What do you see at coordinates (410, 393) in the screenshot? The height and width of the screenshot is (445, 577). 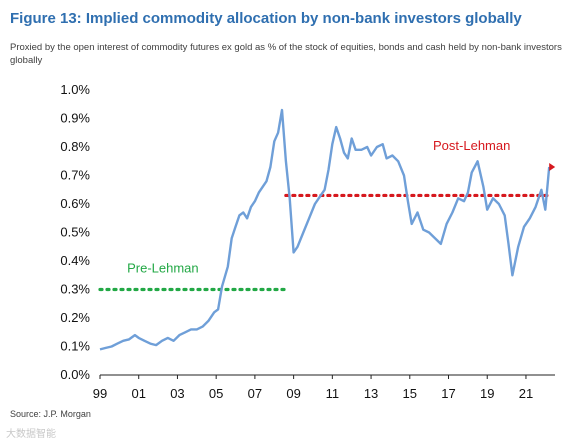 I see `x-tick-label: 15` at bounding box center [410, 393].